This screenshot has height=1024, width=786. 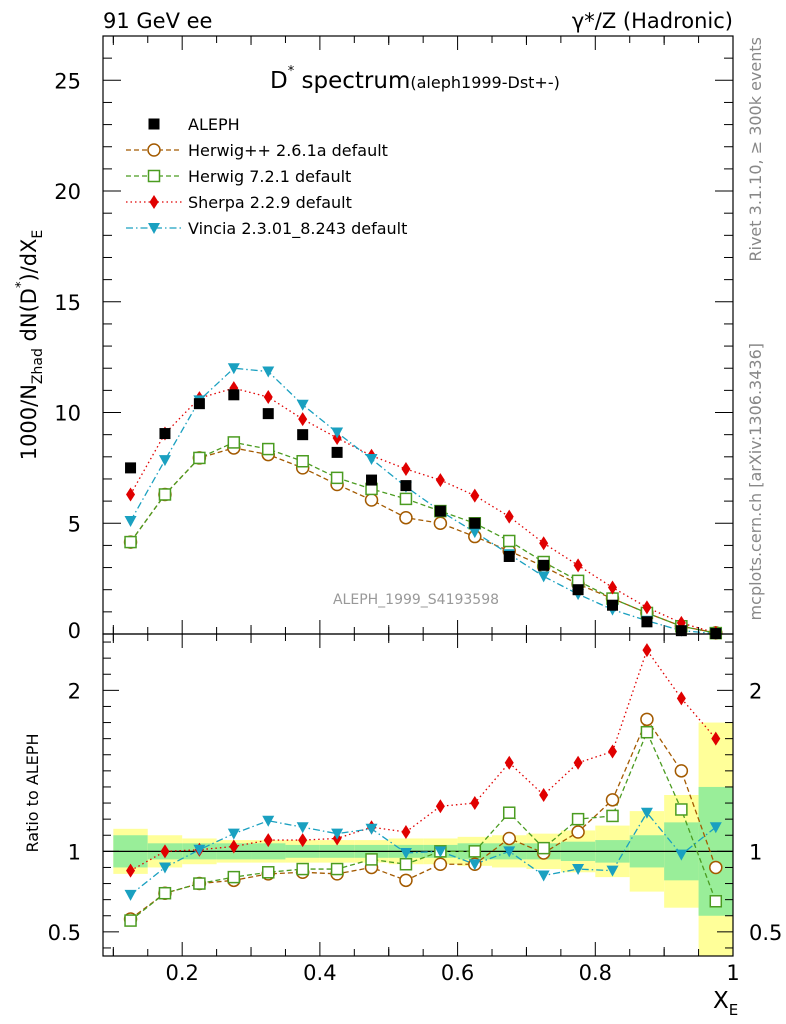 What do you see at coordinates (765, 933) in the screenshot?
I see `y-tick-label-ratio-right: 0.5` at bounding box center [765, 933].